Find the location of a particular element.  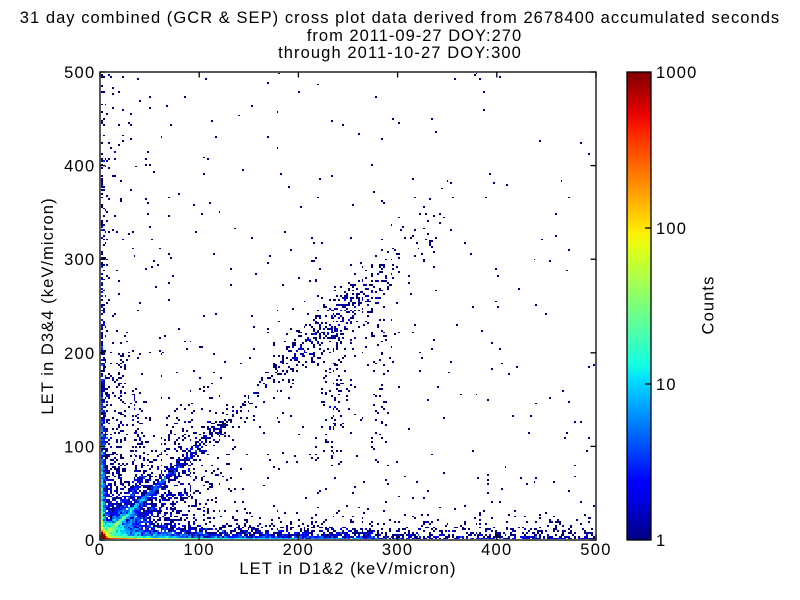

svg-text: 1000 is located at coordinates (677, 73).